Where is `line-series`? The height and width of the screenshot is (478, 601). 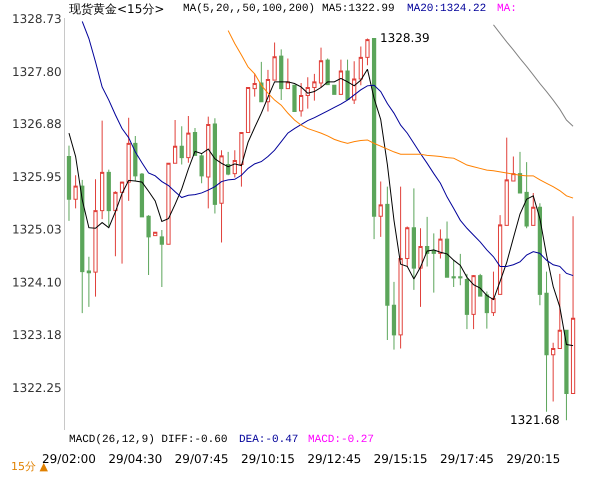 line-series is located at coordinates (533, 75).